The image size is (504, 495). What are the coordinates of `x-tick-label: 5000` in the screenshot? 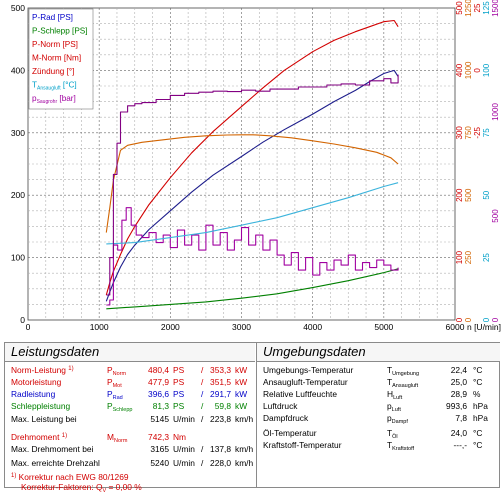 It's located at (383, 327).